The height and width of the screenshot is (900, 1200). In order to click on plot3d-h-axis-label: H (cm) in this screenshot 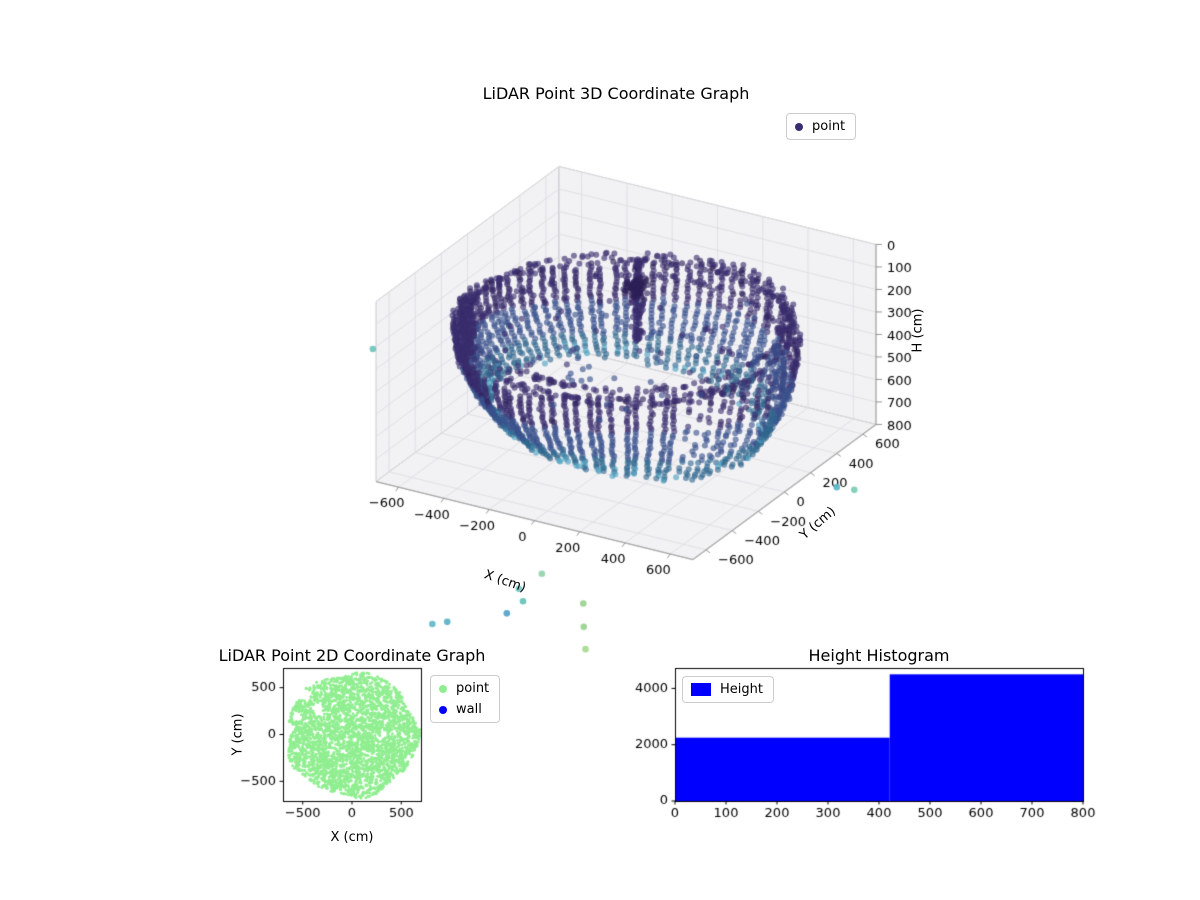, I will do `click(918, 330)`.